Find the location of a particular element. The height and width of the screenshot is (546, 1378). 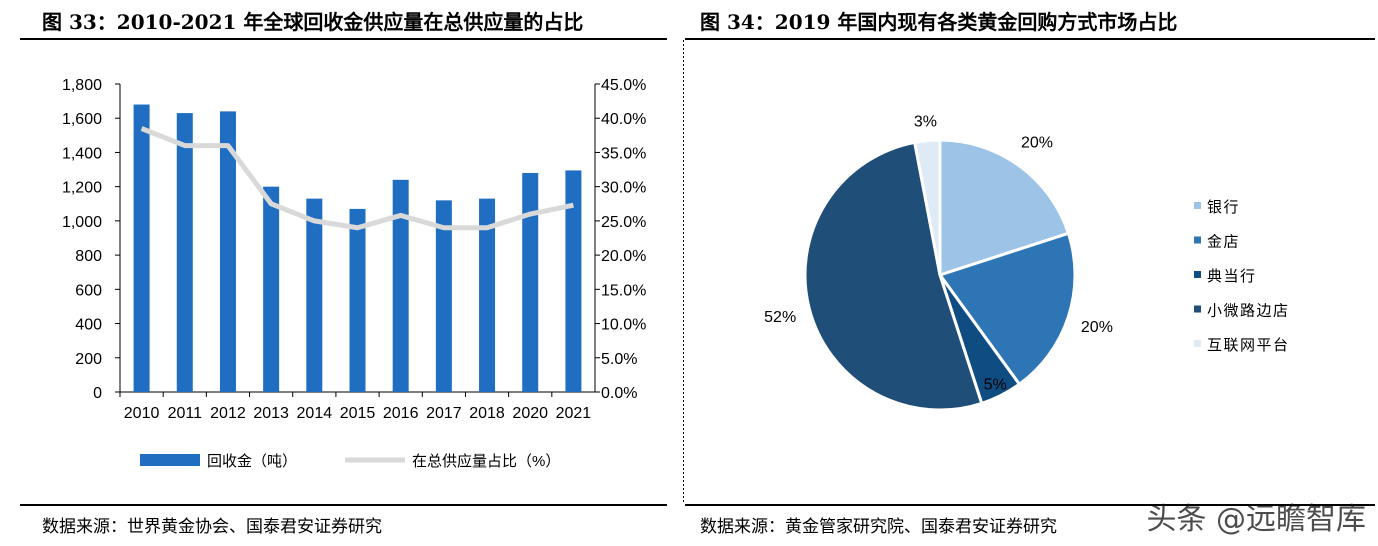

y-left-tick-label: 1,600 is located at coordinates (82, 119).